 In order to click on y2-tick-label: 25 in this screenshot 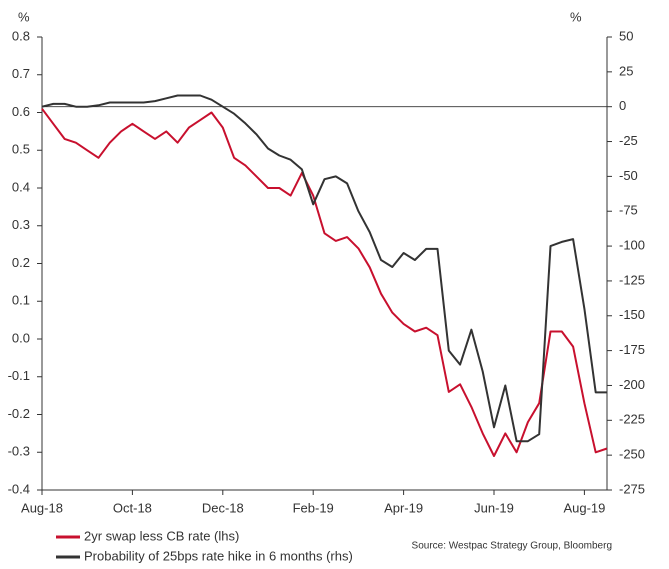, I will do `click(626, 70)`.